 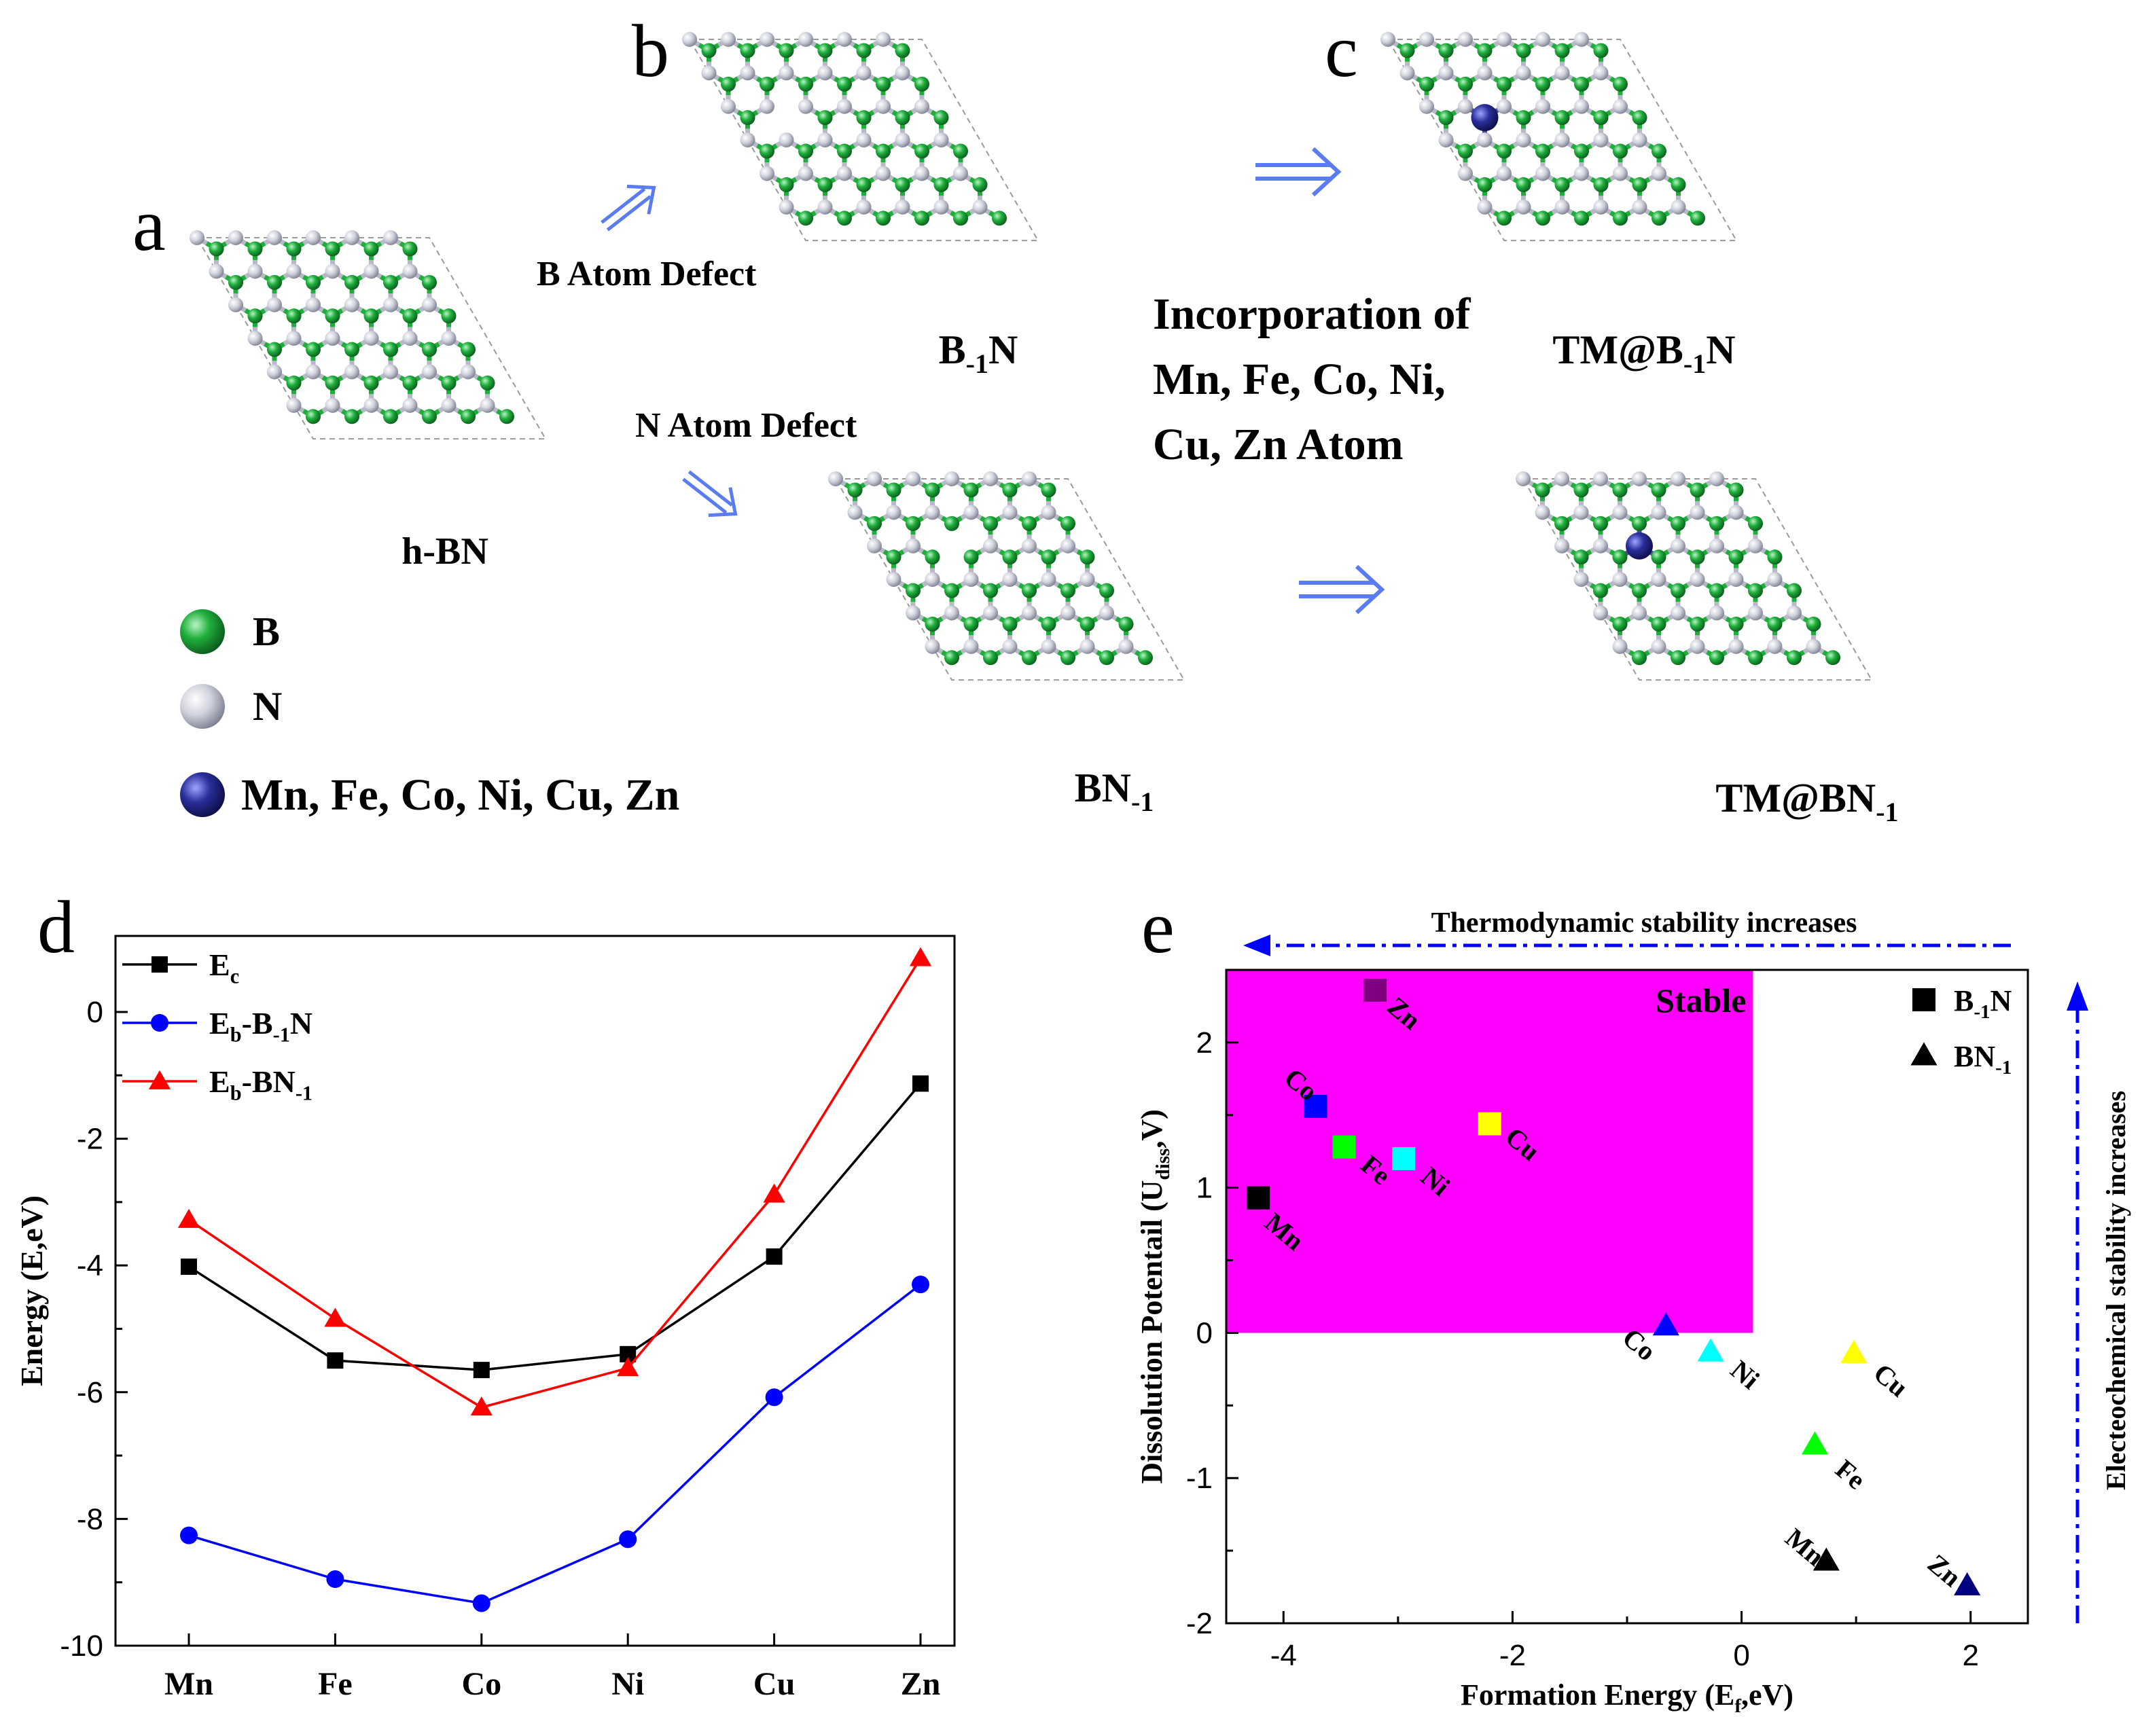 What do you see at coordinates (1485, 118) in the screenshot?
I see `tm-atom` at bounding box center [1485, 118].